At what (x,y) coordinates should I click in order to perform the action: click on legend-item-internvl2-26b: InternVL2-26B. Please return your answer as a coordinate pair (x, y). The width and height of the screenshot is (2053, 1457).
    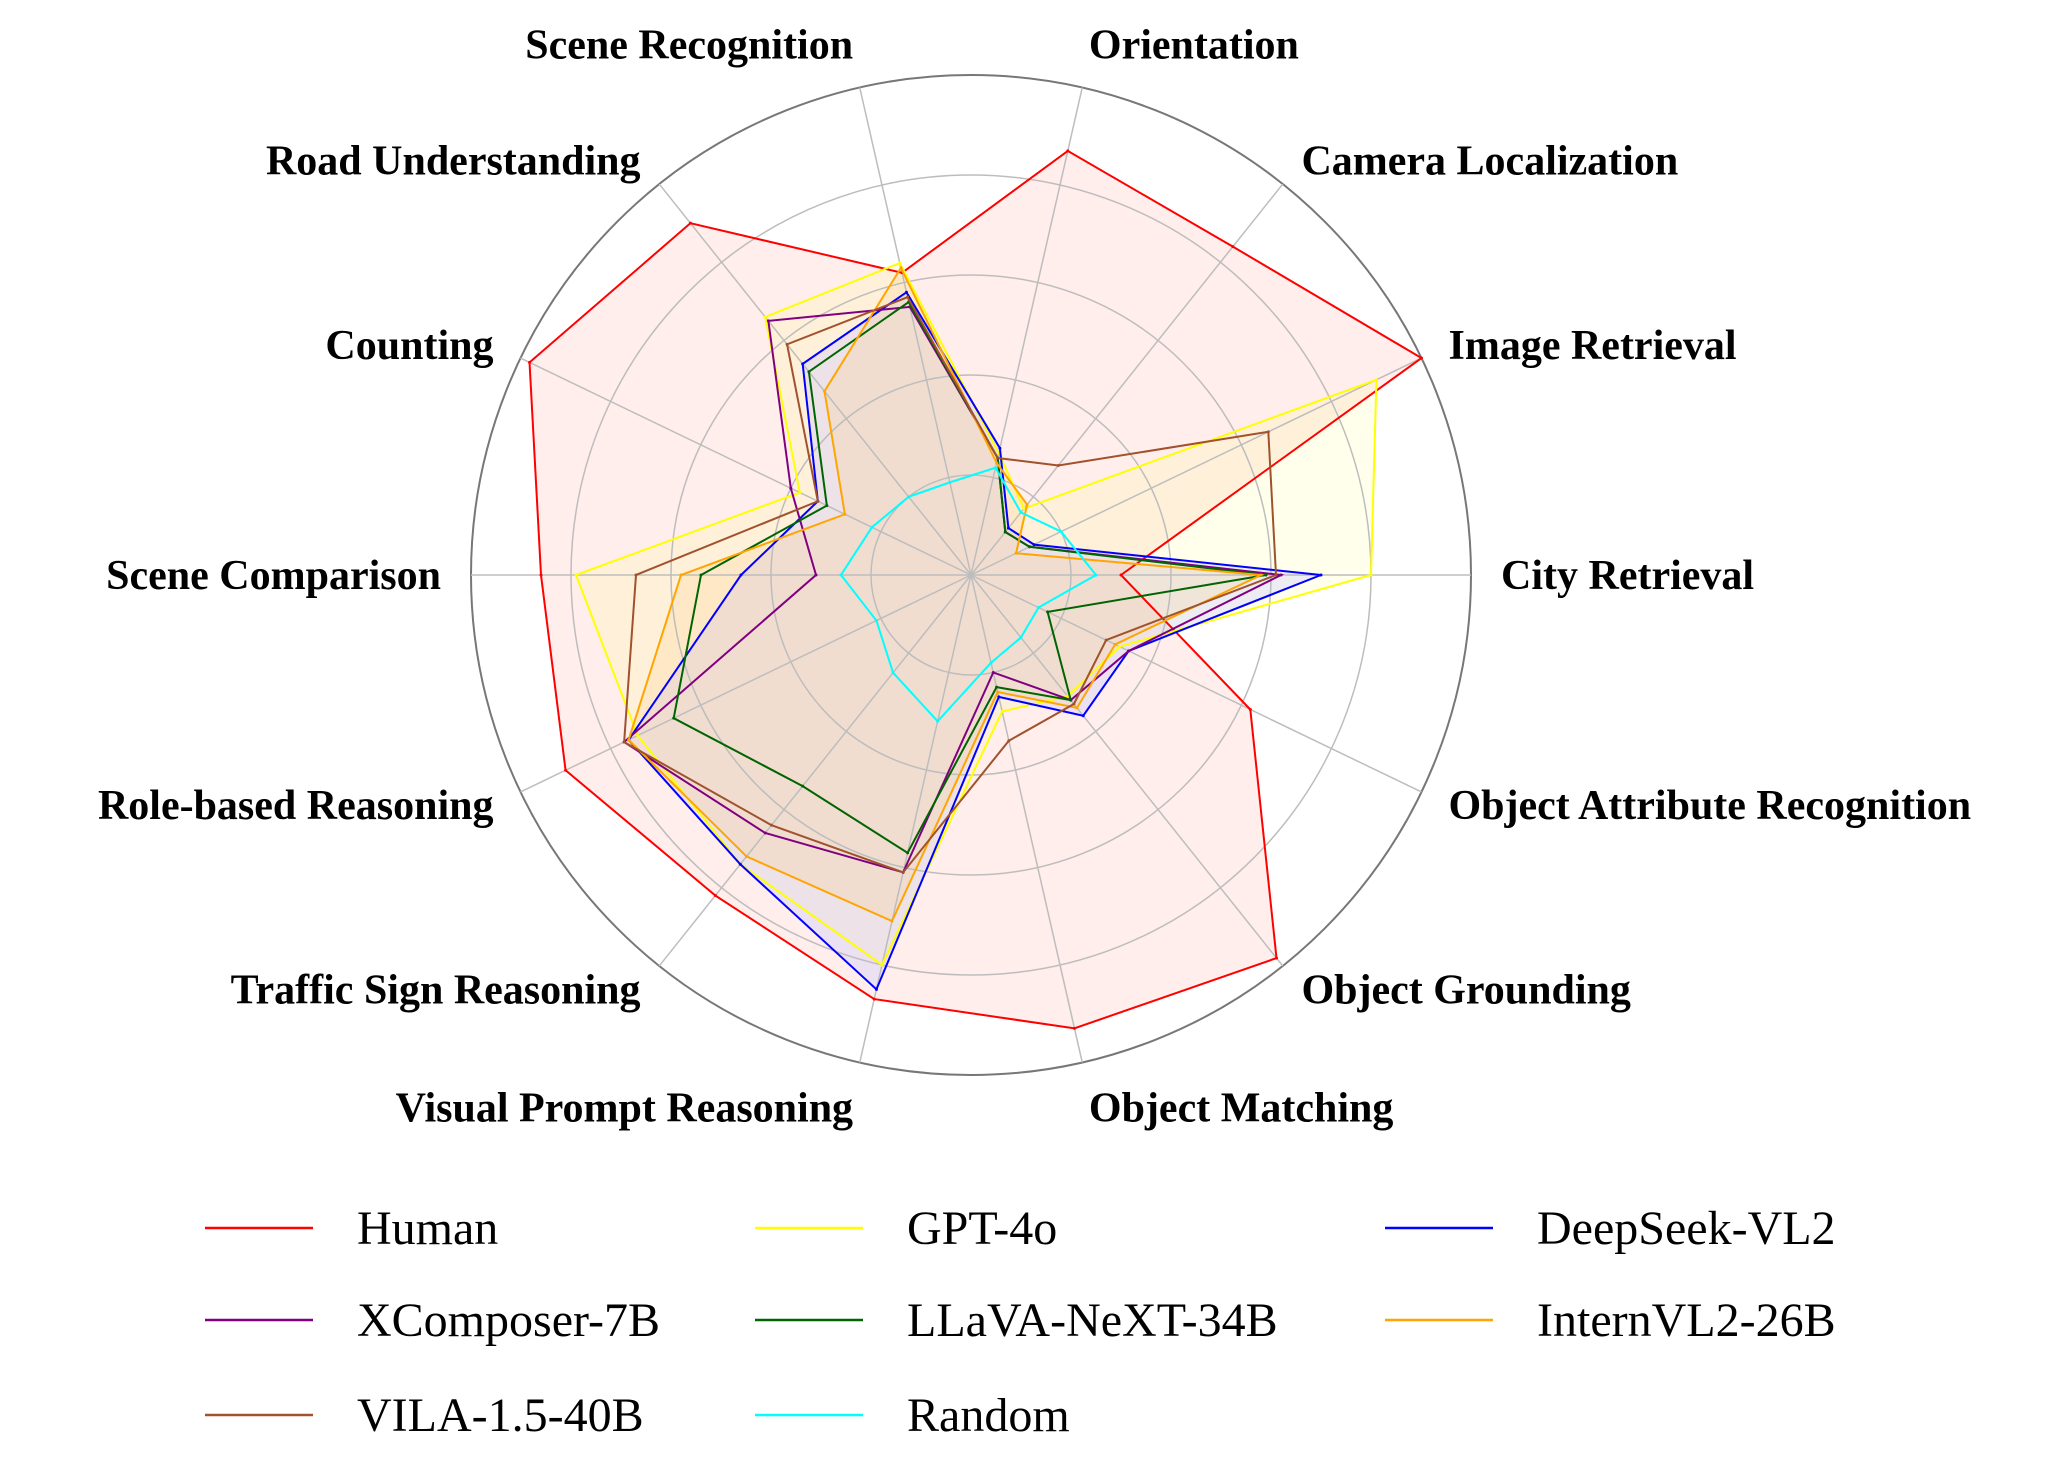
    Looking at the image, I should click on (1610, 1320).